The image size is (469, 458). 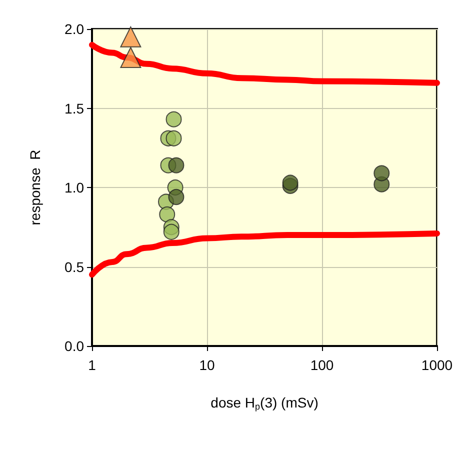 What do you see at coordinates (322, 365) in the screenshot?
I see `x-tick-label: 100` at bounding box center [322, 365].